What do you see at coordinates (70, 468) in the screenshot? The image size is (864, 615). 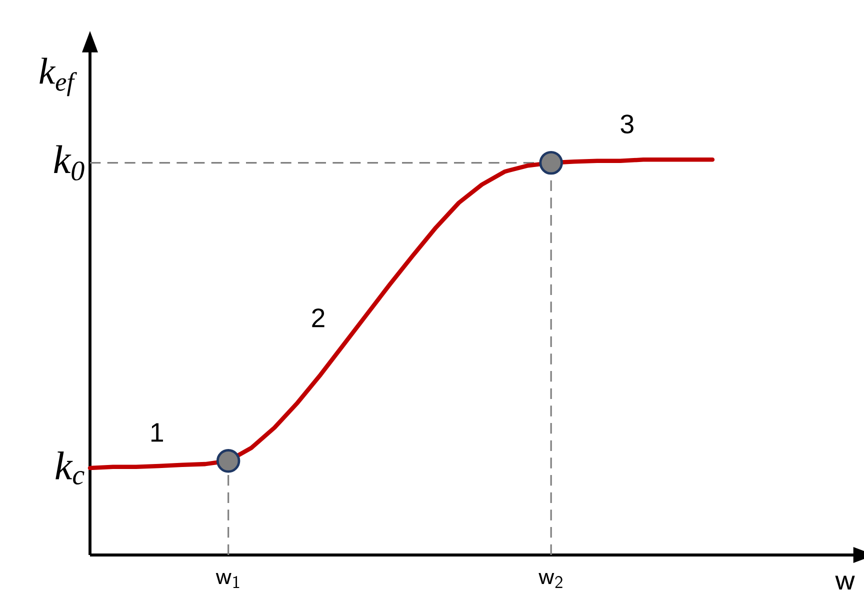 I see `annotation: k$_{c}$` at bounding box center [70, 468].